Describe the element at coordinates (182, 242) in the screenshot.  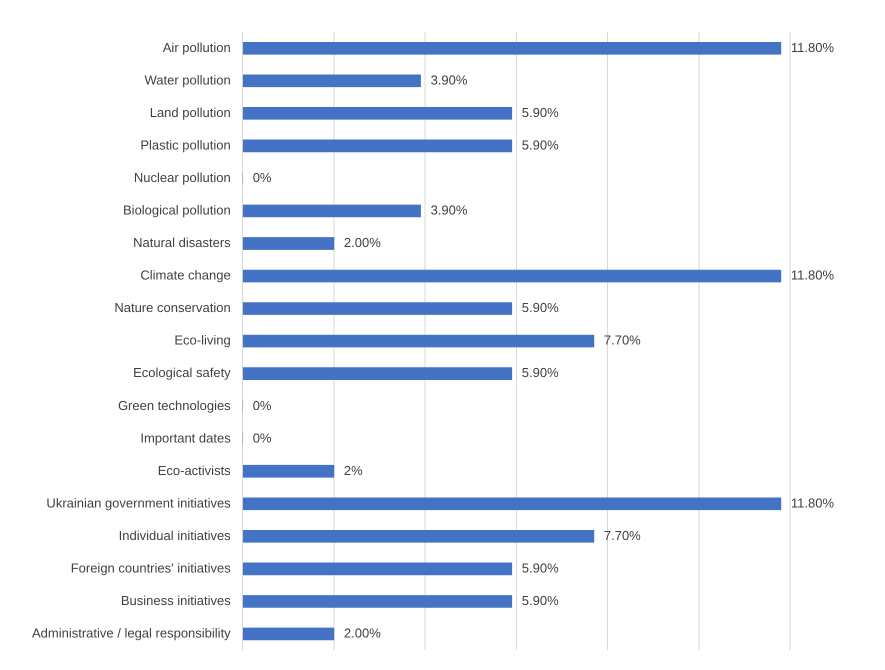
I see `y-tick-label: Natural disasters` at that location.